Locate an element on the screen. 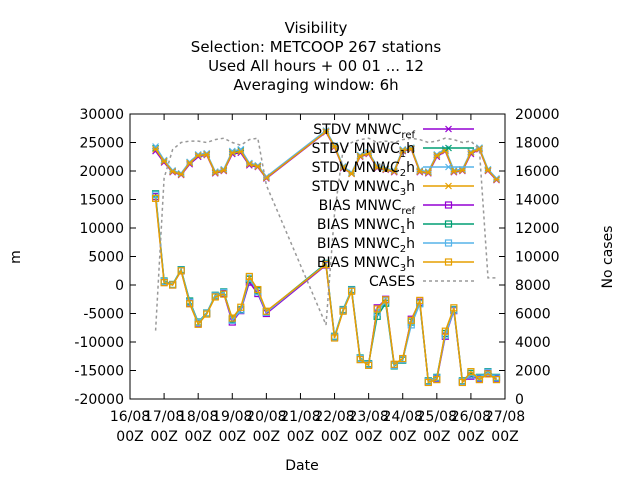 This screenshot has height=480, width=640. x-tick-label-date: 23/08 is located at coordinates (368, 417).